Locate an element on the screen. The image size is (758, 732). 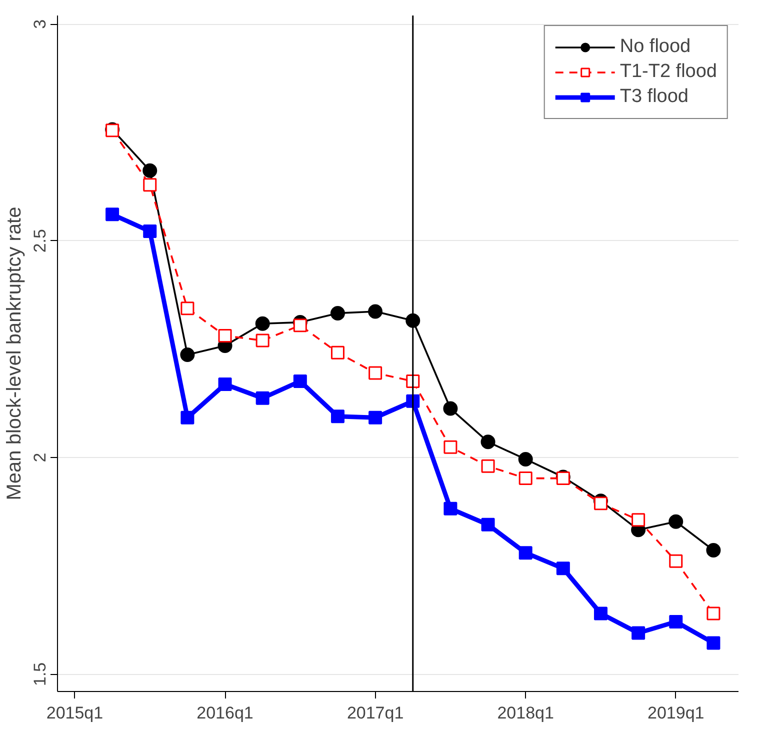
y-tick-label: 2.5 is located at coordinates (40, 241).